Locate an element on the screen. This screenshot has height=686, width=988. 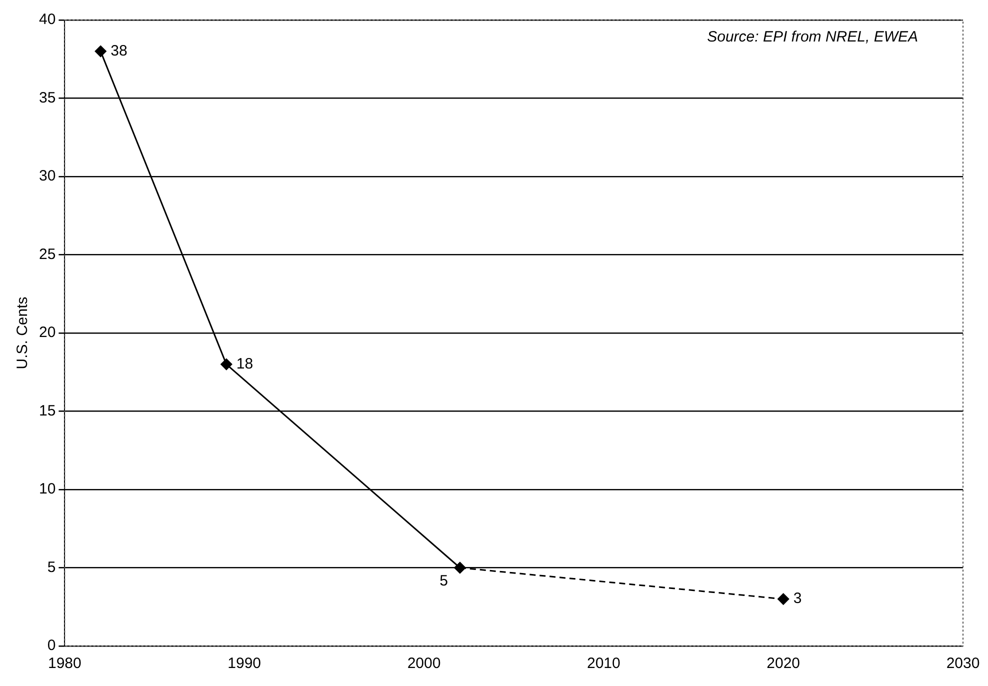
y-tick-label: 25 is located at coordinates (47, 254).